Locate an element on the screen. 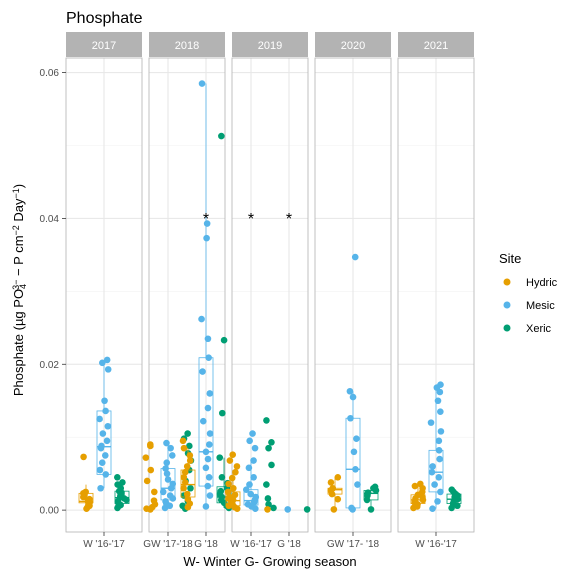 This screenshot has height=576, width=576. legend: Site Hydric Mesic Xeric is located at coordinates (528, 293).